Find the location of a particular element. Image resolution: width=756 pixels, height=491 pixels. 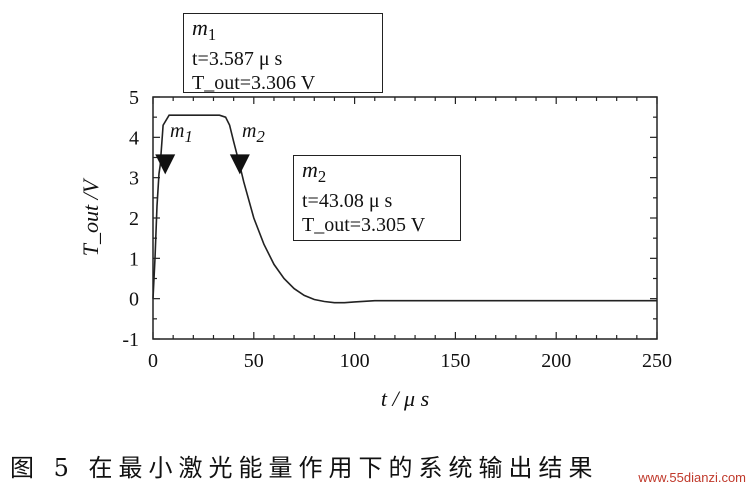

y-tick-labels: -1 0 1 2 3 4 5 is located at coordinates (130, 219).